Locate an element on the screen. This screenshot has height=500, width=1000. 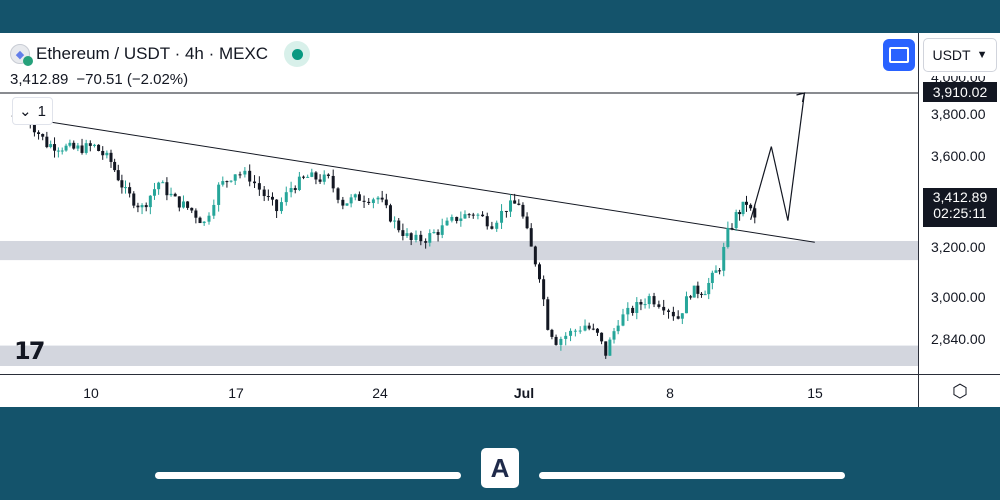
left-divider-line is located at coordinates (308, 475).